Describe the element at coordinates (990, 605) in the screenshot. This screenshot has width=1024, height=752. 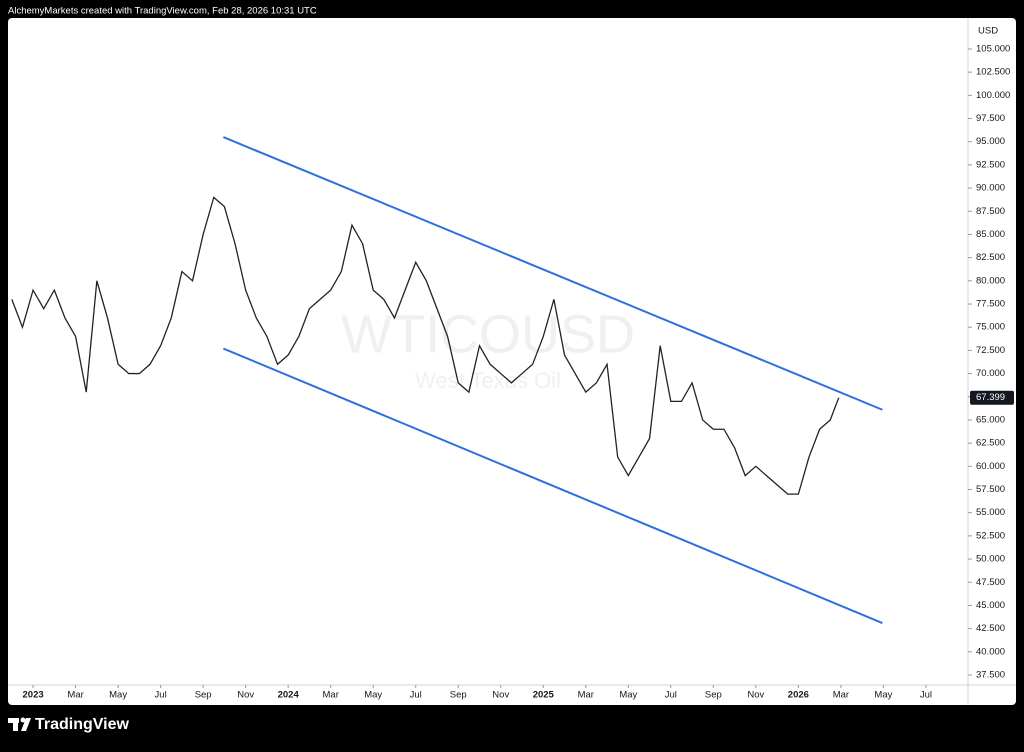
I see `y-tick-label: 45.000` at that location.